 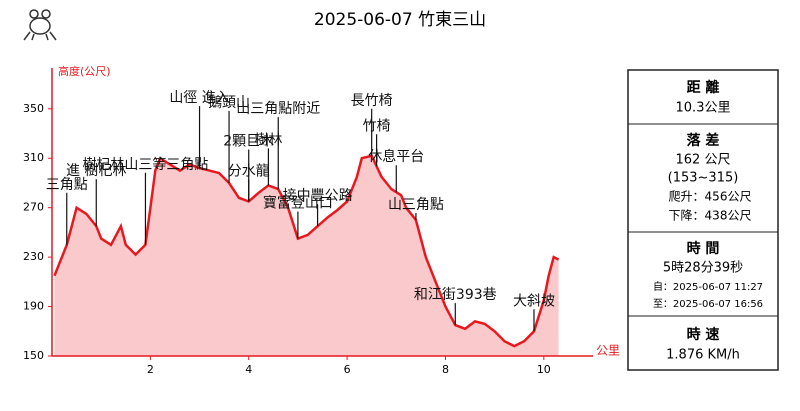 I want to click on value: 下降：438公尺, so click(x=710, y=216).